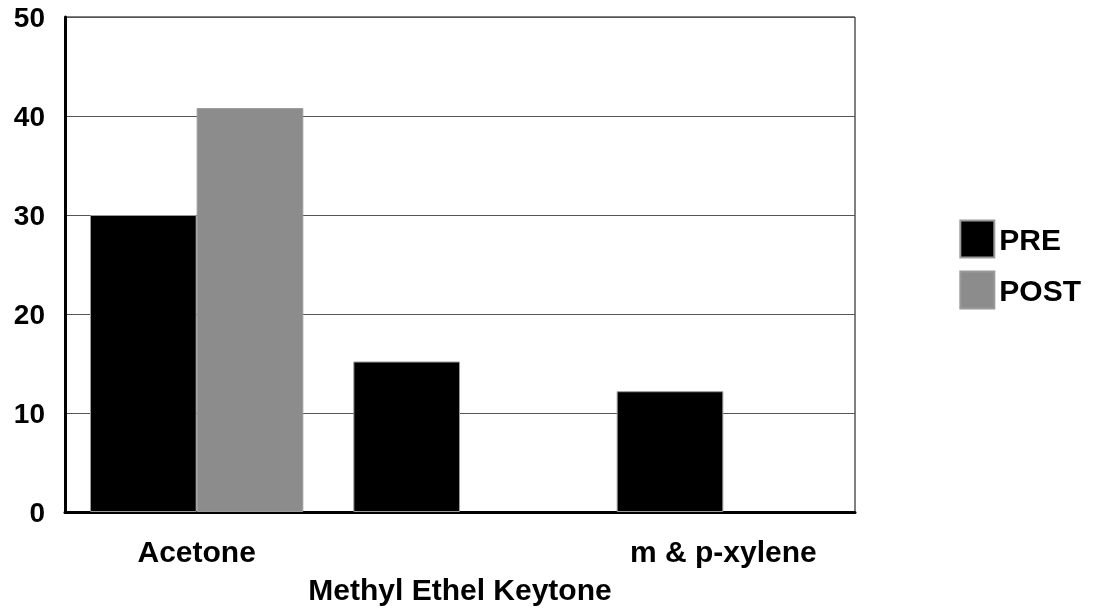 The image size is (1098, 613). What do you see at coordinates (29, 413) in the screenshot?
I see `y-tick-label: 10` at bounding box center [29, 413].